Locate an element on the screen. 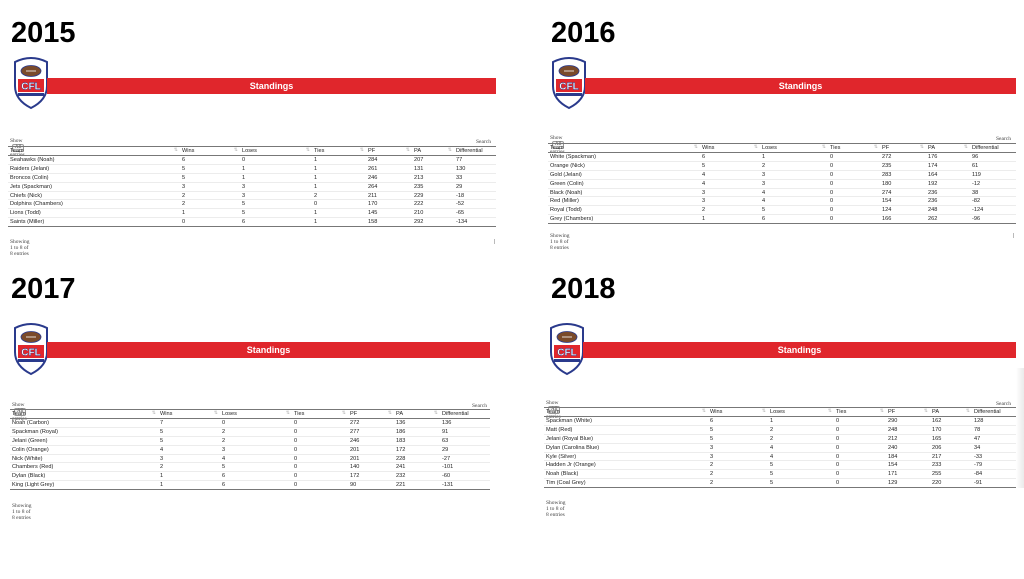  year-heading: 2015 is located at coordinates (43, 33).